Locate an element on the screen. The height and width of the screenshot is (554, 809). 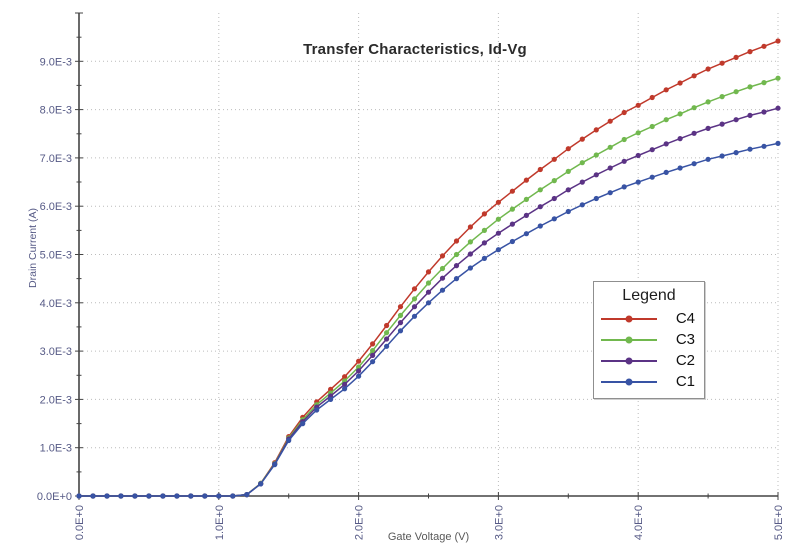
legend-item-C4: C4 is located at coordinates (649, 318).